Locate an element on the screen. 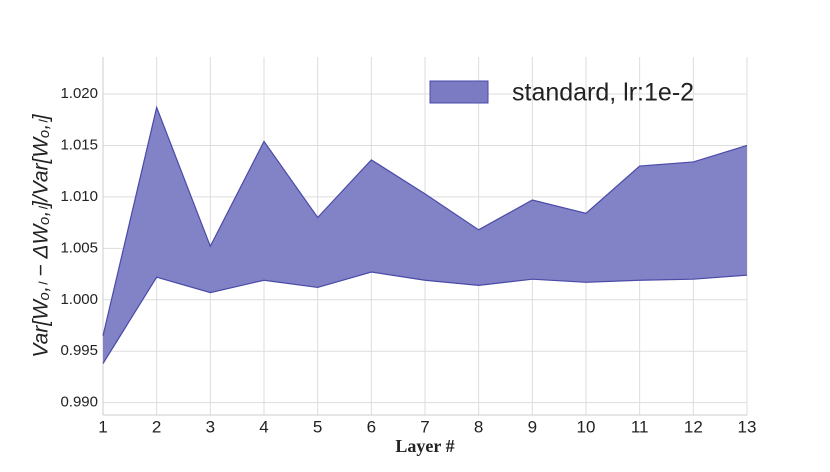  x-tick-label: 1 is located at coordinates (102, 426).